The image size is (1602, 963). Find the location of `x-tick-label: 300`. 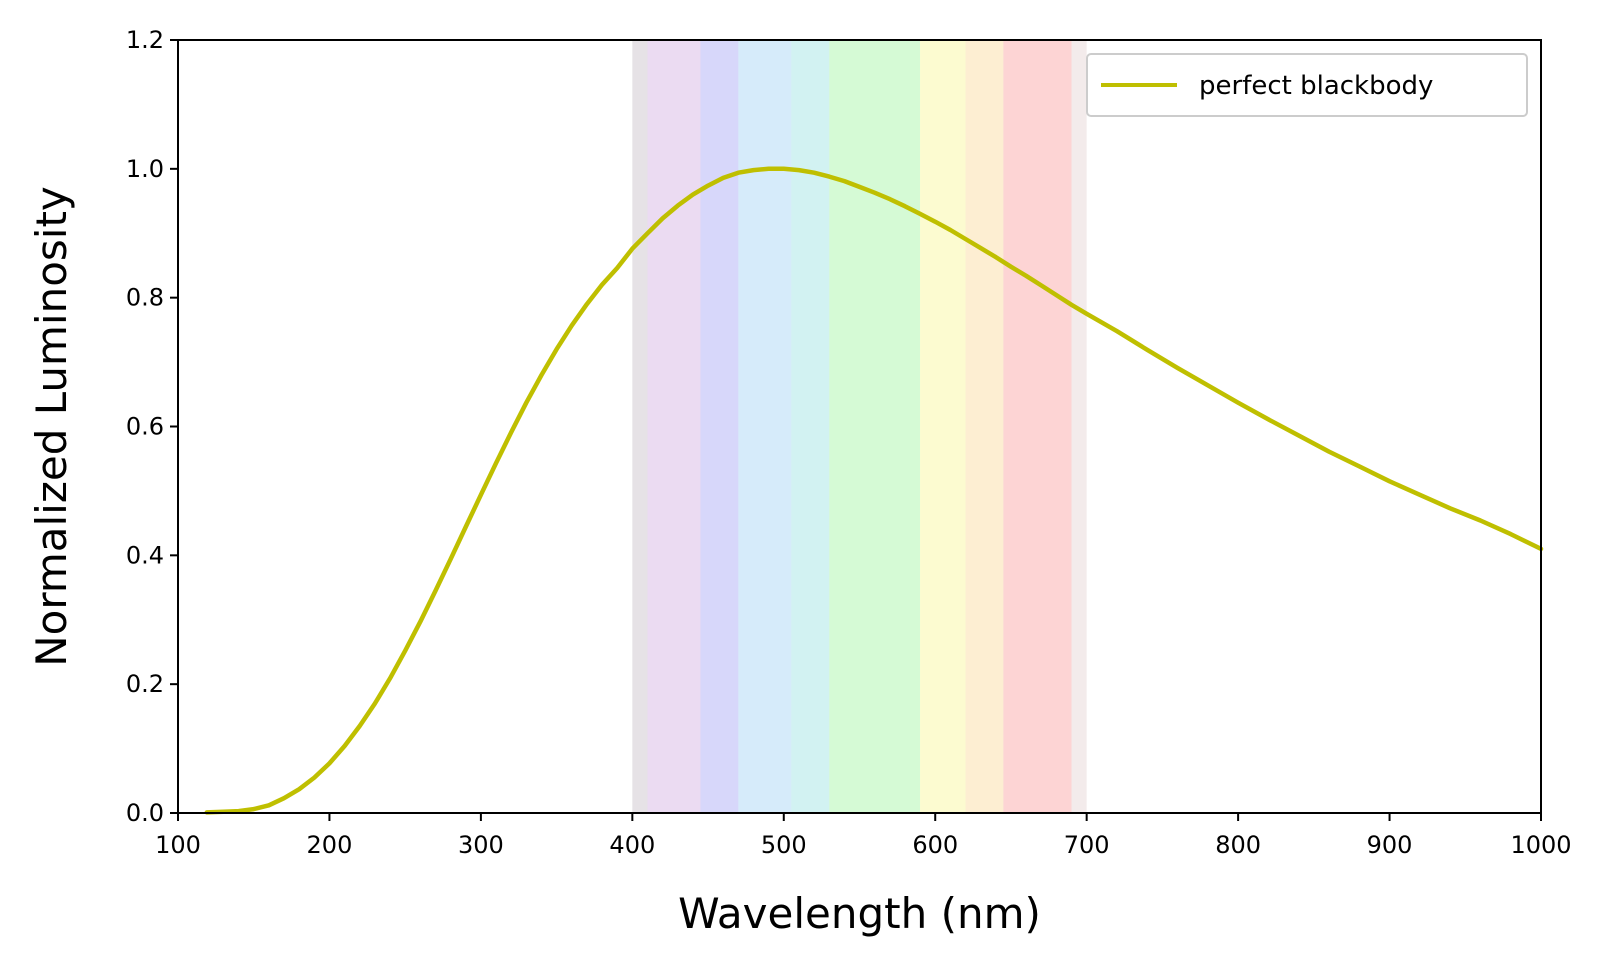

x-tick-label: 300 is located at coordinates (481, 845).